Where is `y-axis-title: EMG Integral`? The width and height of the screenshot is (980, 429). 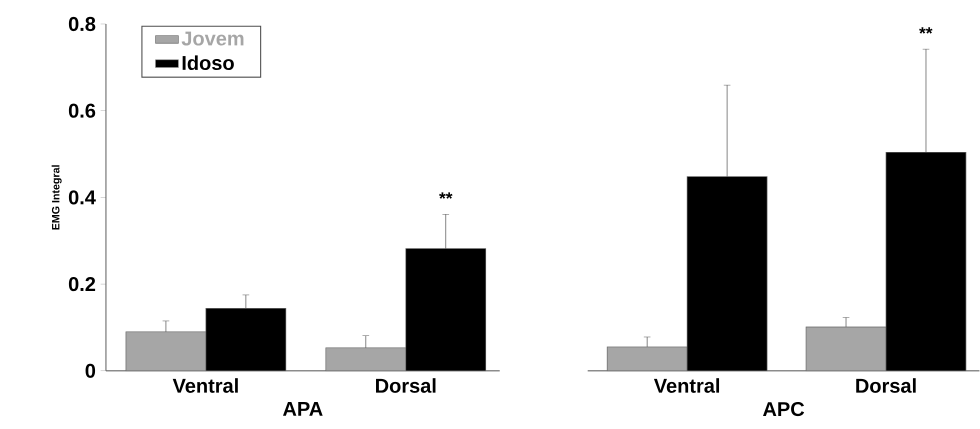 y-axis-title: EMG Integral is located at coordinates (57, 197).